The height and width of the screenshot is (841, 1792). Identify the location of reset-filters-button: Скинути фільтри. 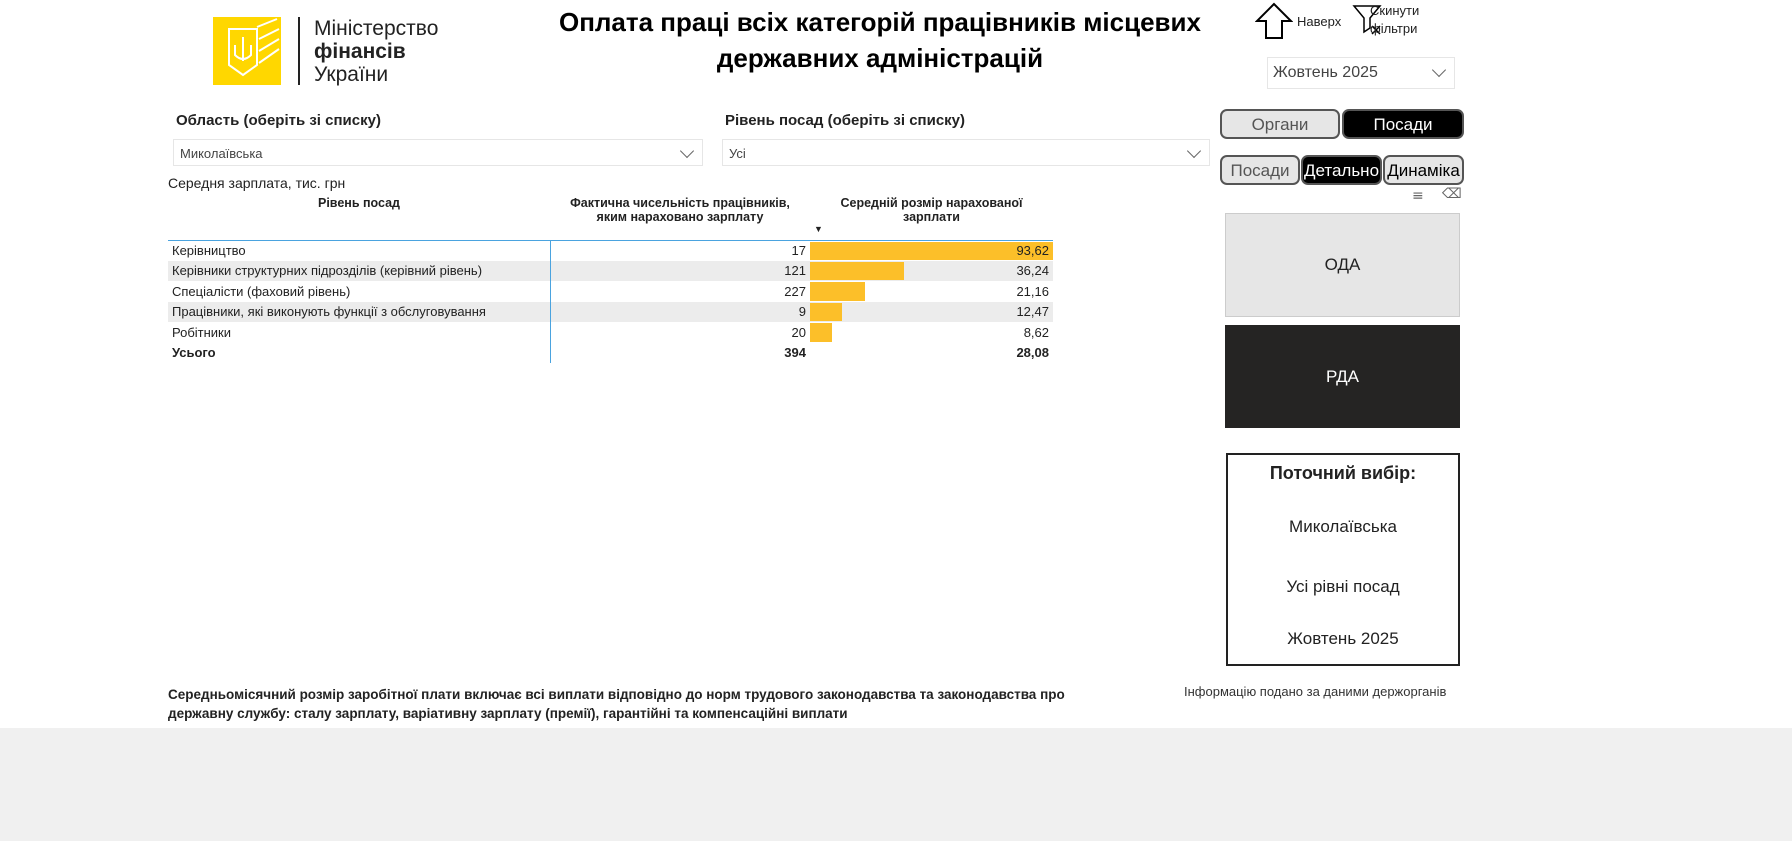
(1395, 19).